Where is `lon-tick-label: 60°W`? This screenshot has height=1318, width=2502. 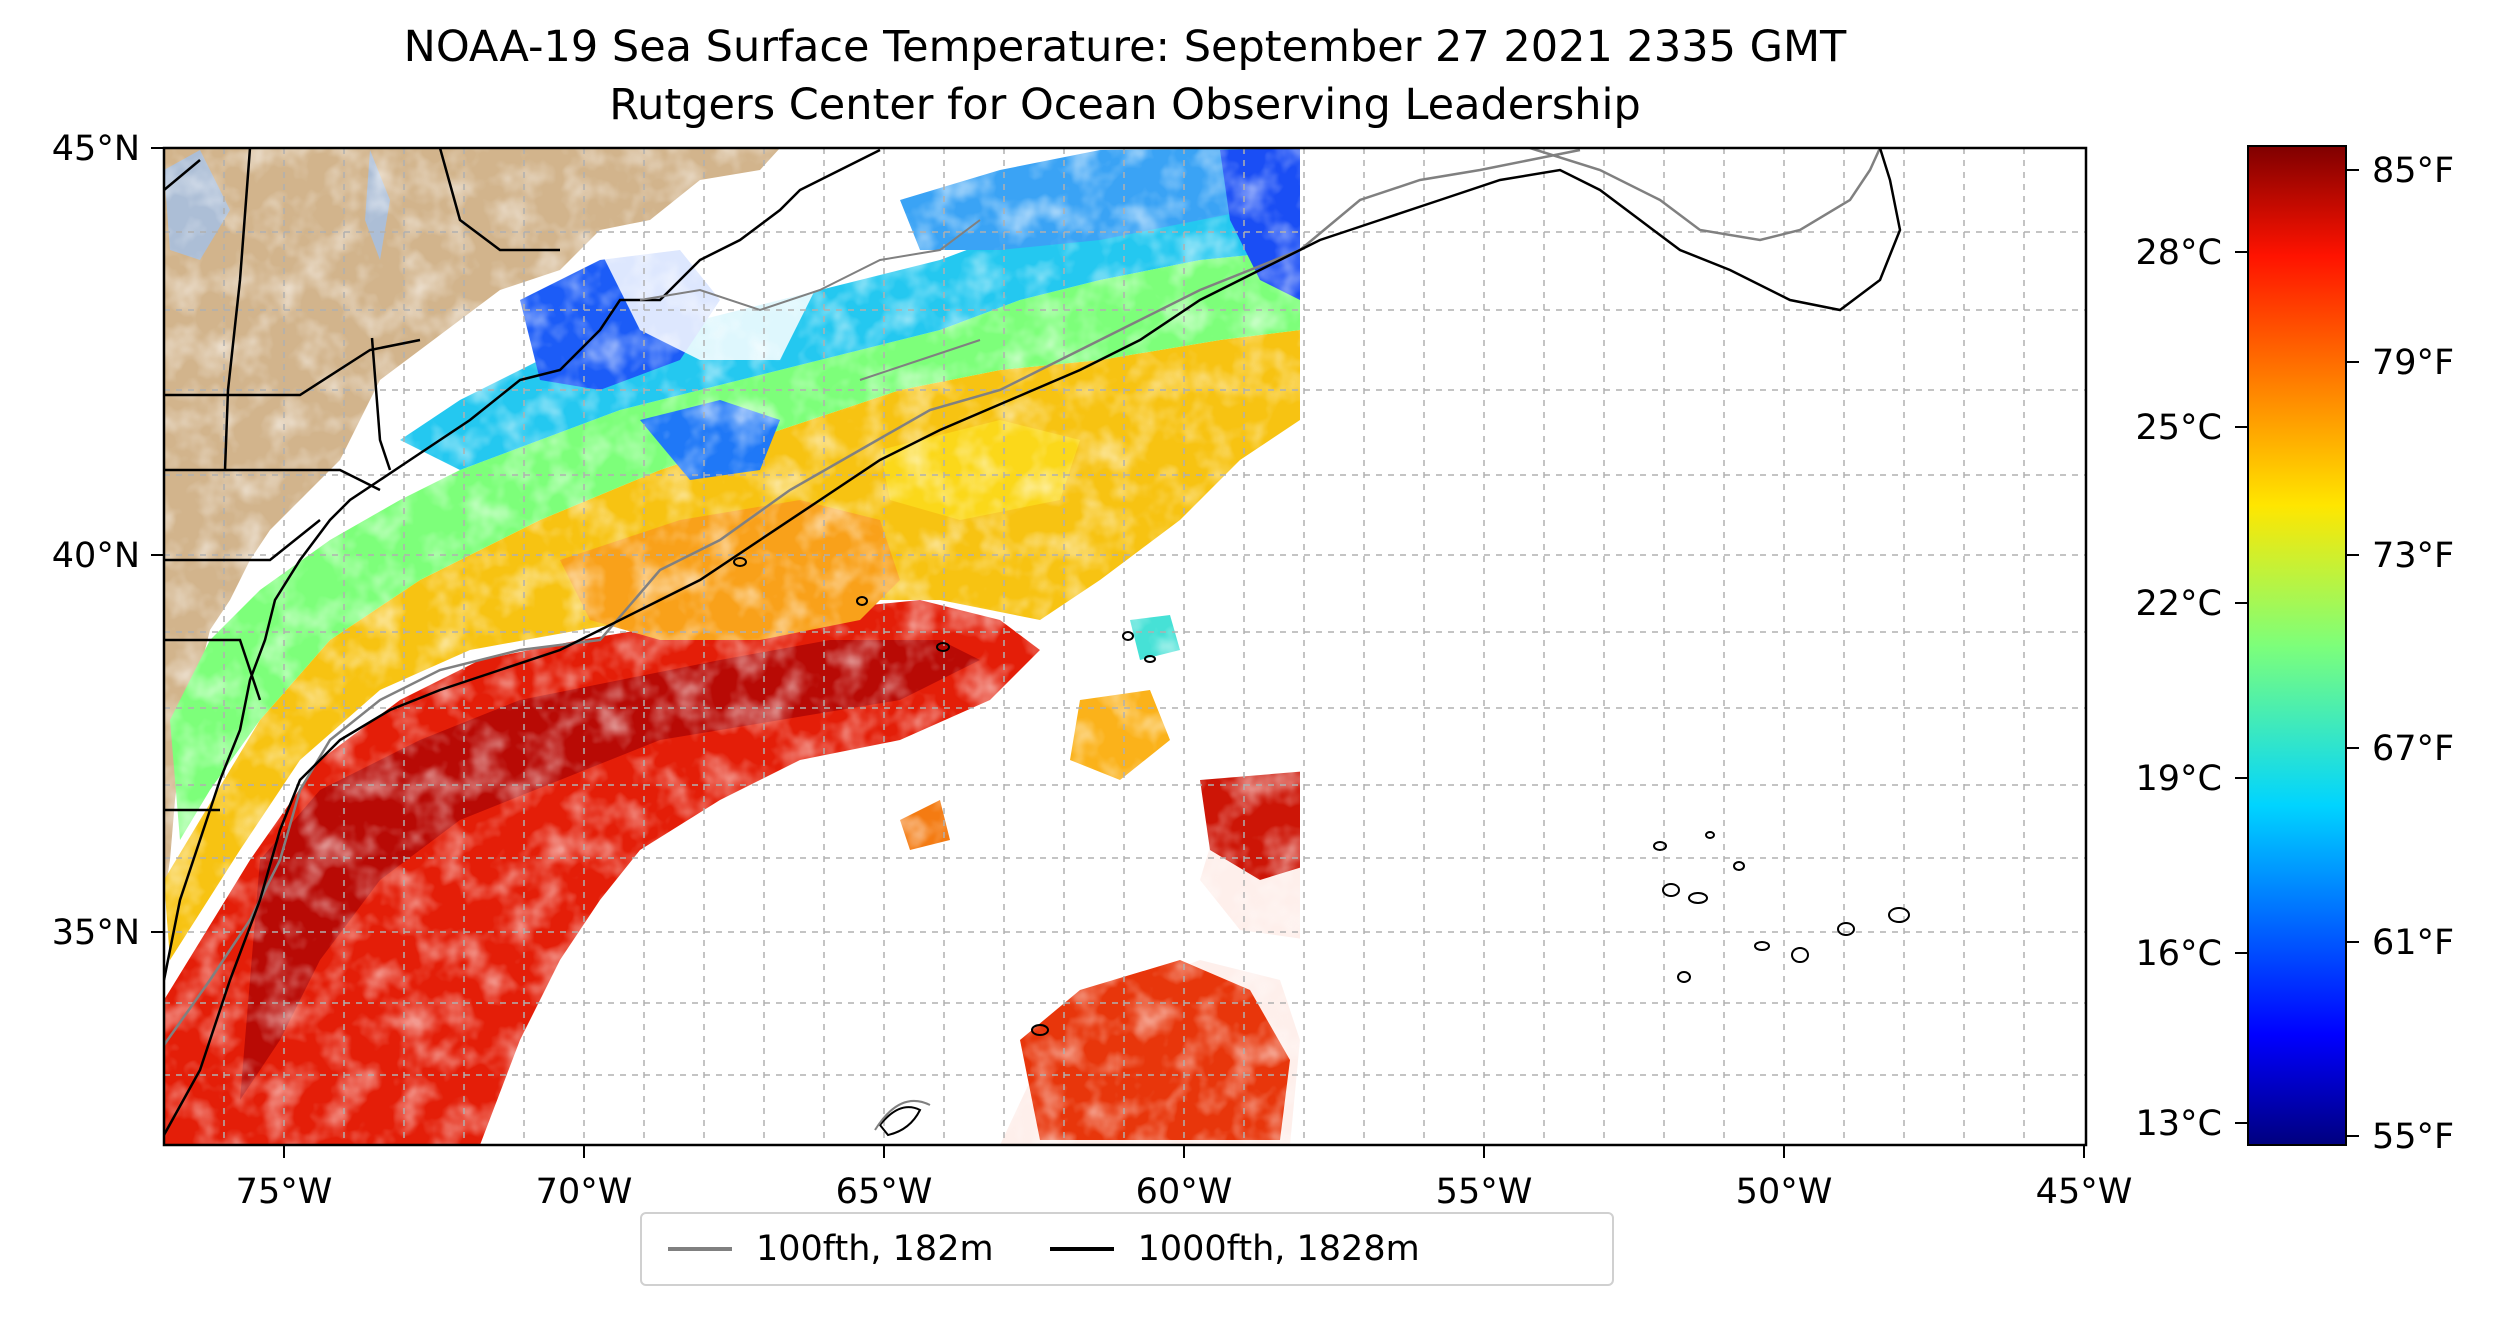 lon-tick-label: 60°W is located at coordinates (1184, 1192).